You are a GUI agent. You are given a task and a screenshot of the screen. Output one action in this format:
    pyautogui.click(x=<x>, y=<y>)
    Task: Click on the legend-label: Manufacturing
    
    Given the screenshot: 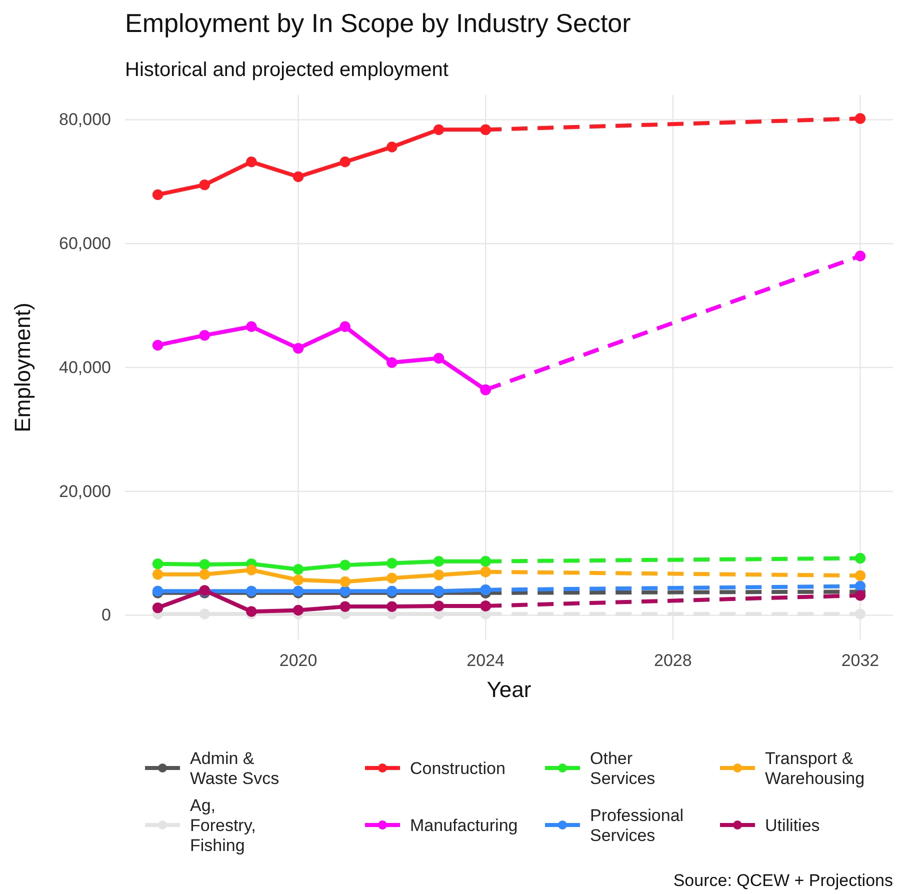 What is the action you would take?
    pyautogui.click(x=464, y=825)
    